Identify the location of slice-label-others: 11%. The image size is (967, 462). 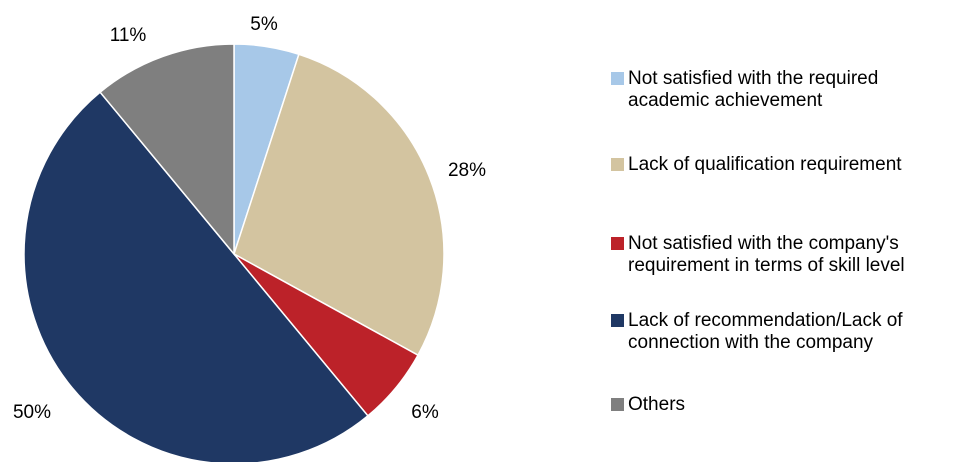
(128, 35).